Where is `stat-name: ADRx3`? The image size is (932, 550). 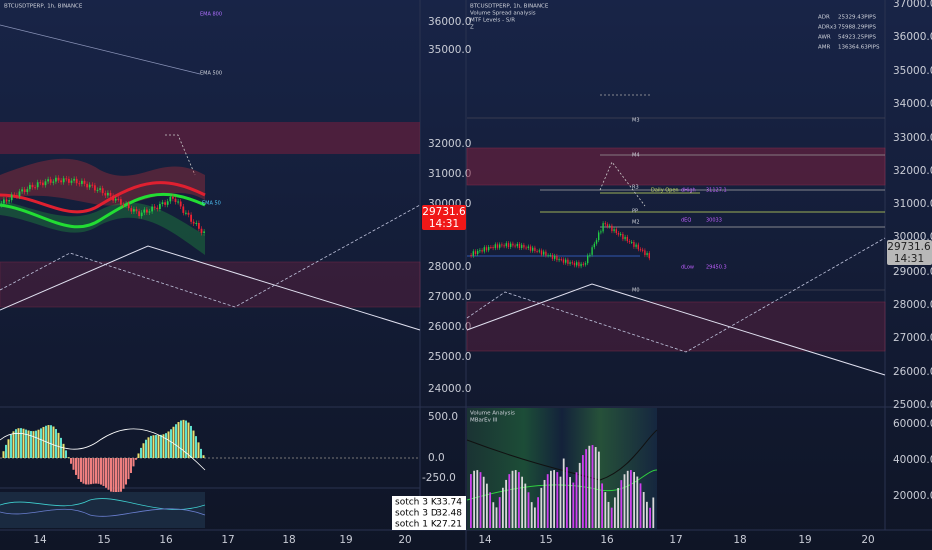
stat-name: ADRx3 is located at coordinates (827, 28).